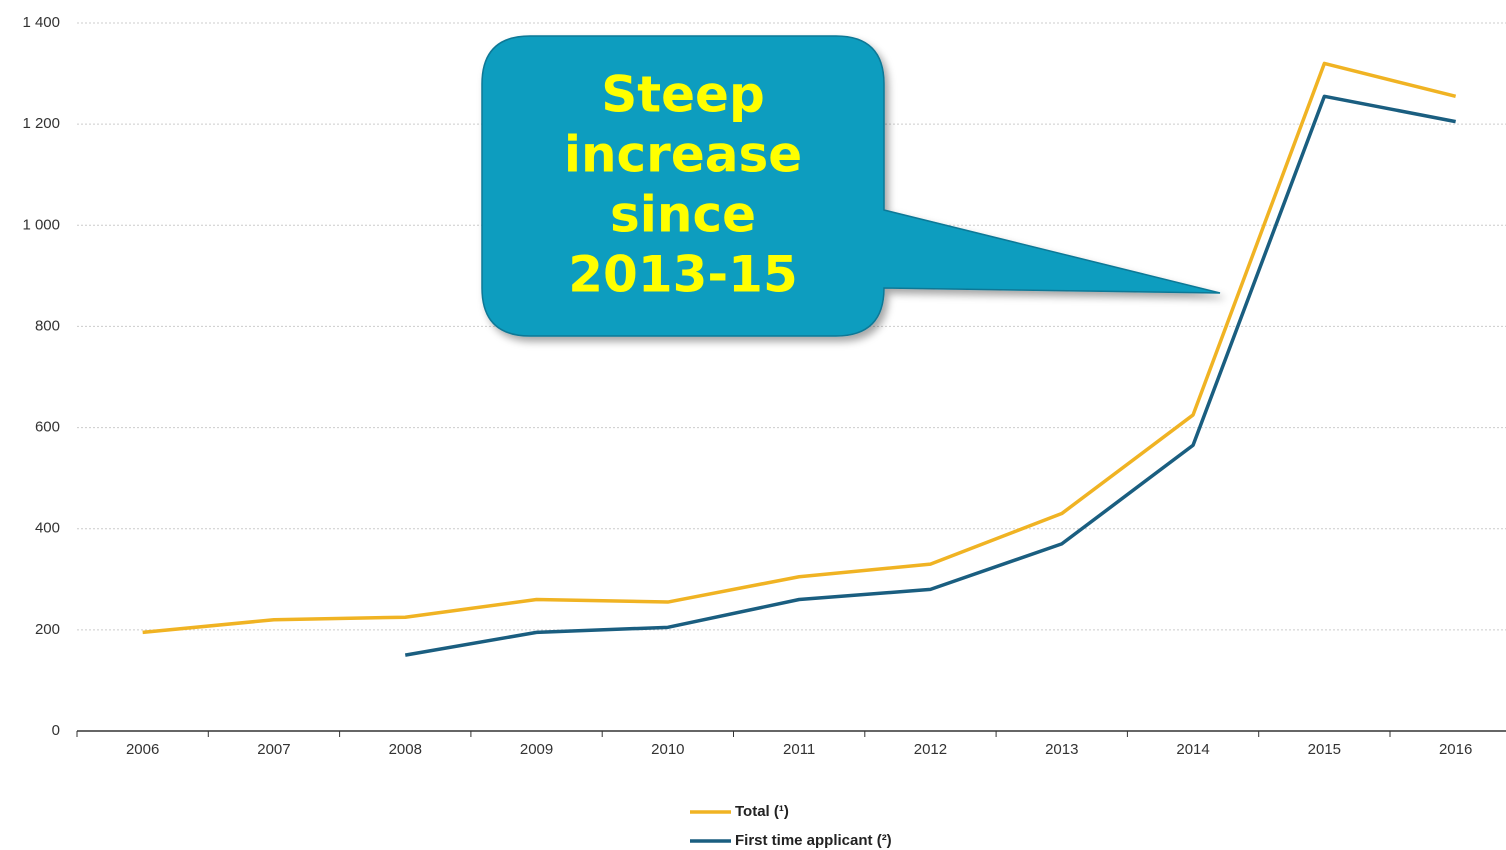  What do you see at coordinates (142, 749) in the screenshot?
I see `x-tick-label: 2006` at bounding box center [142, 749].